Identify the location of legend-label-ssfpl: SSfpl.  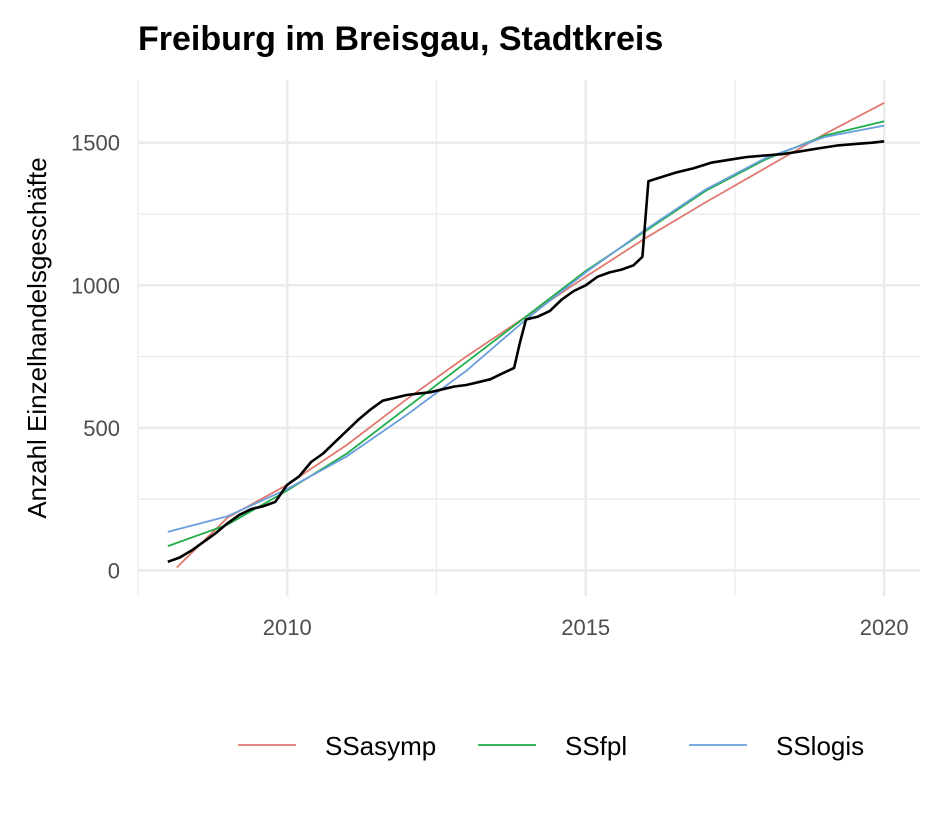
(596, 746).